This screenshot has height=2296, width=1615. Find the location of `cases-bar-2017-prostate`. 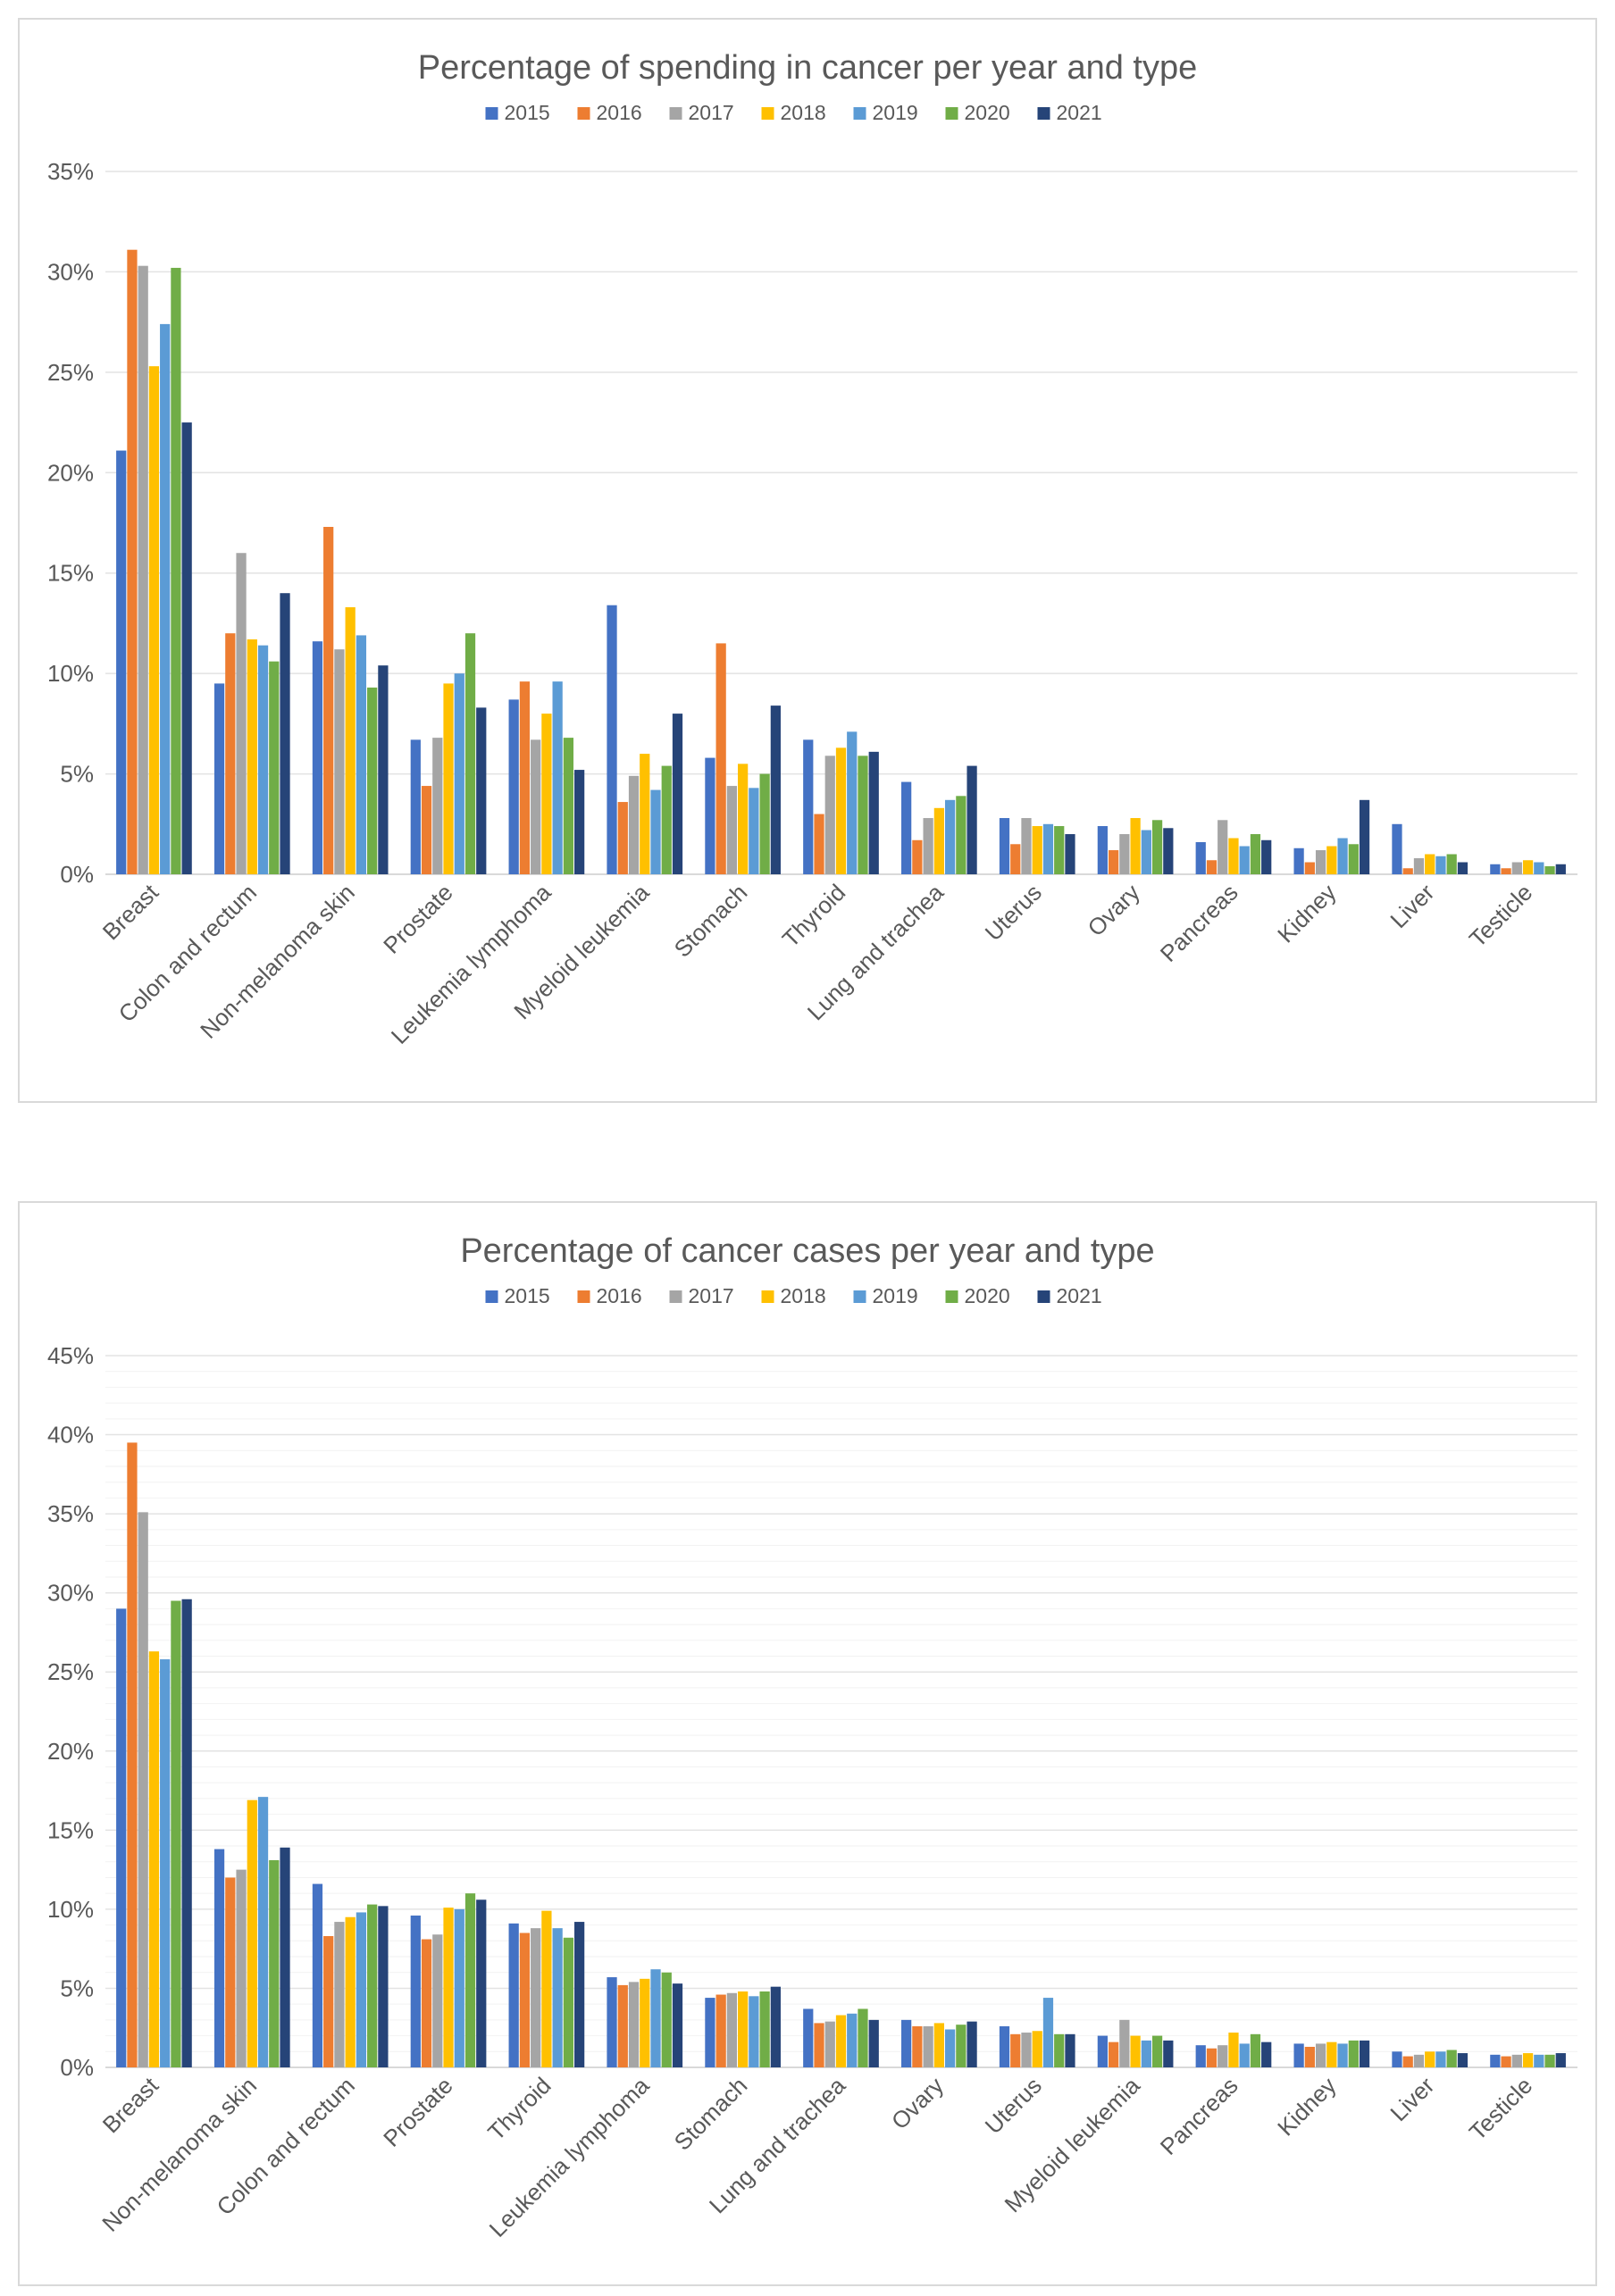

cases-bar-2017-prostate is located at coordinates (437, 2000).